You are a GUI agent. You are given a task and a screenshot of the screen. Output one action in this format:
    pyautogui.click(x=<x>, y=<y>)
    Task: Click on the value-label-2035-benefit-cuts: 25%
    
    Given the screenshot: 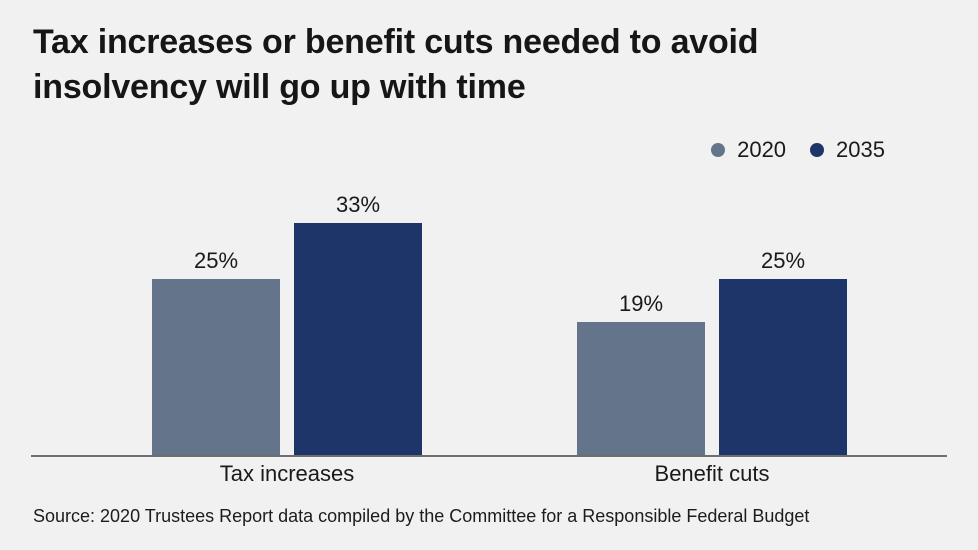 What is the action you would take?
    pyautogui.click(x=783, y=260)
    